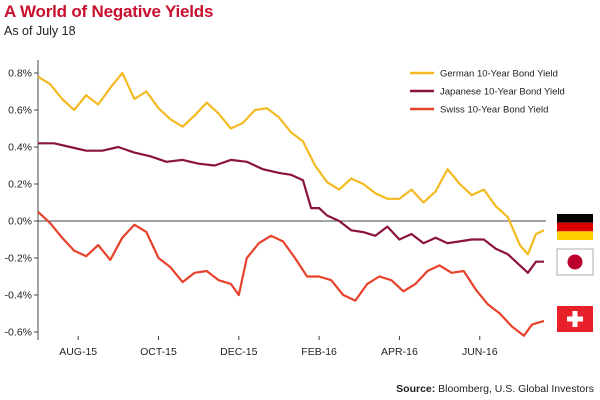 Image resolution: width=600 pixels, height=400 pixels. I want to click on legend-label: German 10-Year Bond Yield, so click(499, 74).